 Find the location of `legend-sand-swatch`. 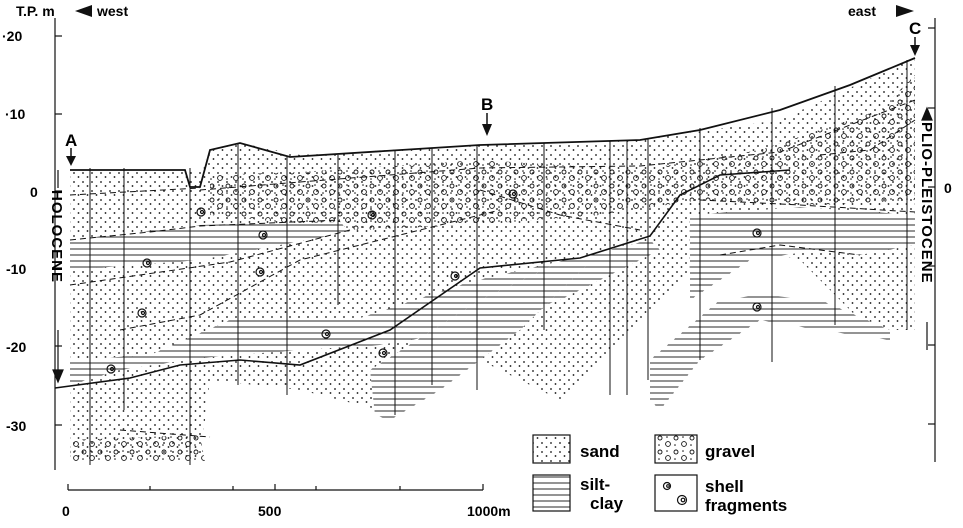

legend-sand-swatch is located at coordinates (551, 449).